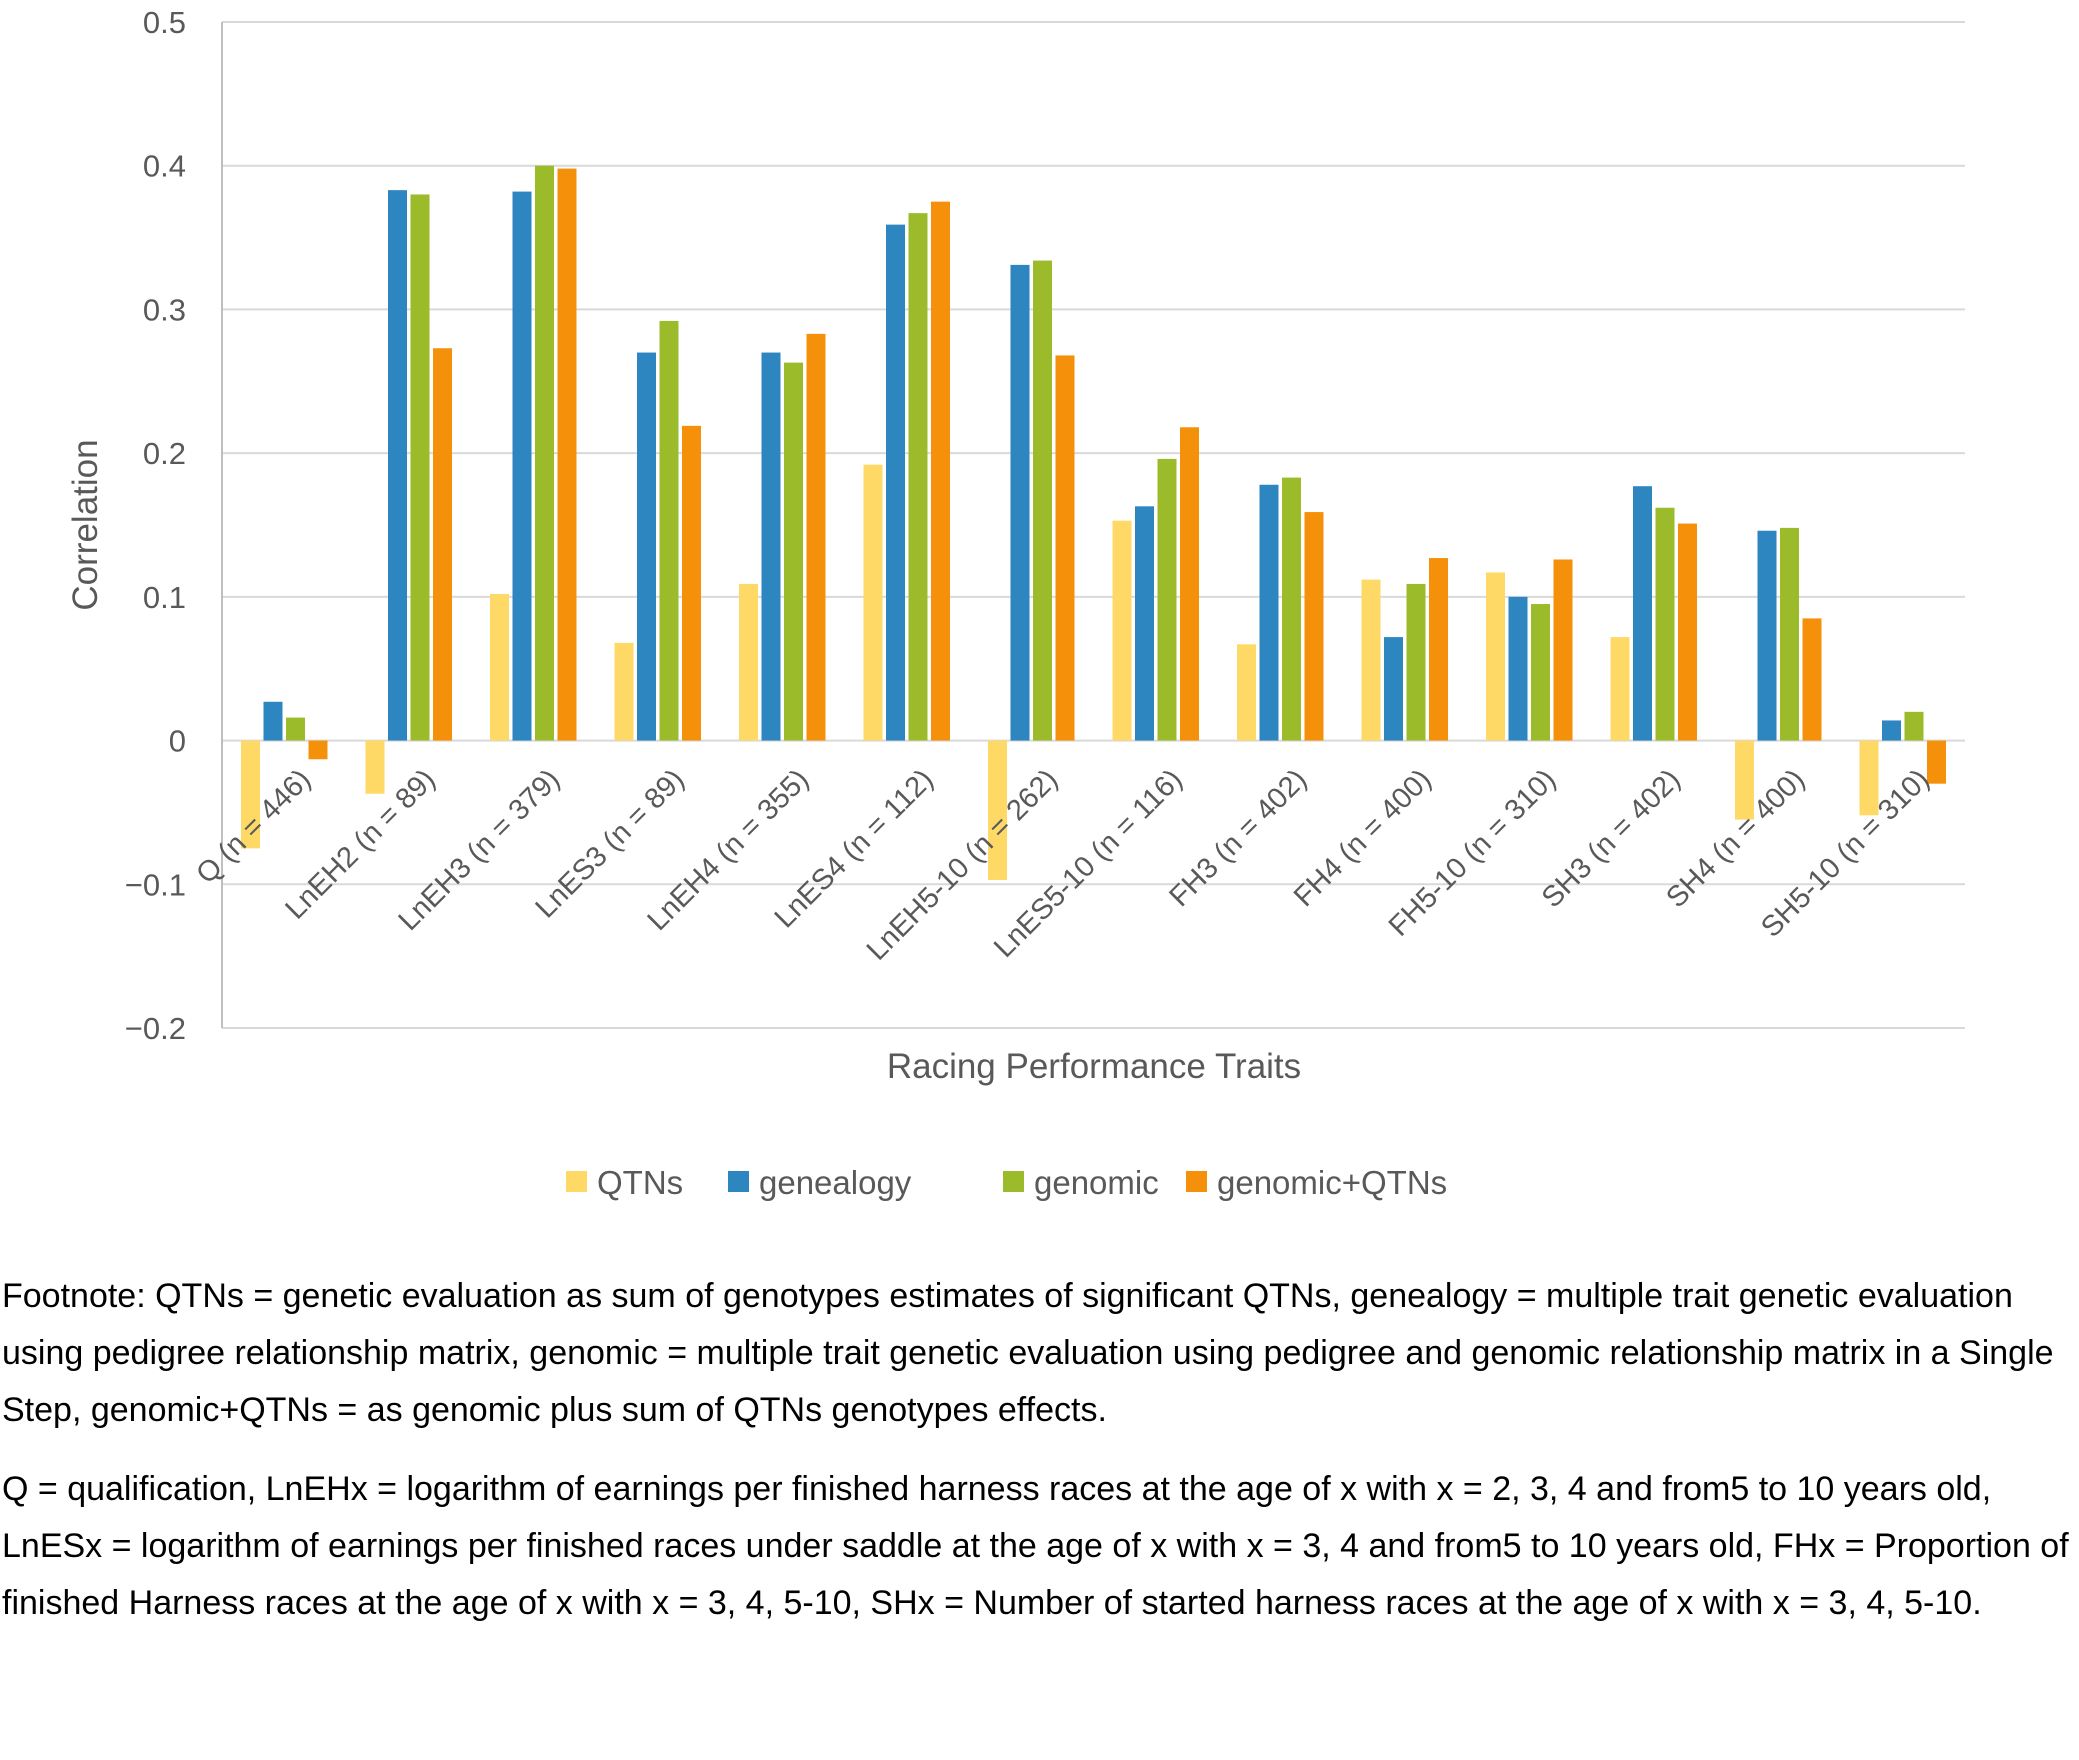 The image size is (2079, 1760). What do you see at coordinates (1096, 1182) in the screenshot?
I see `legend-label: genomic` at bounding box center [1096, 1182].